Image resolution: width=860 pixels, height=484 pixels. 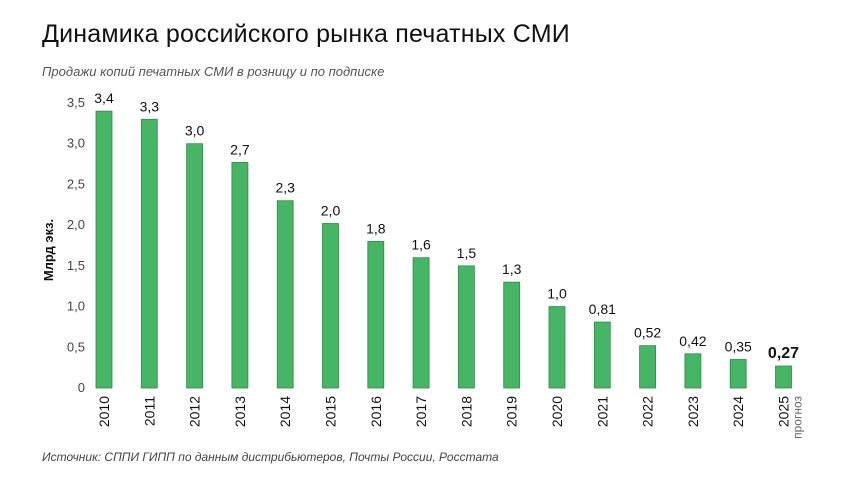 What do you see at coordinates (149, 411) in the screenshot?
I see `x-tick-label: 2011` at bounding box center [149, 411].